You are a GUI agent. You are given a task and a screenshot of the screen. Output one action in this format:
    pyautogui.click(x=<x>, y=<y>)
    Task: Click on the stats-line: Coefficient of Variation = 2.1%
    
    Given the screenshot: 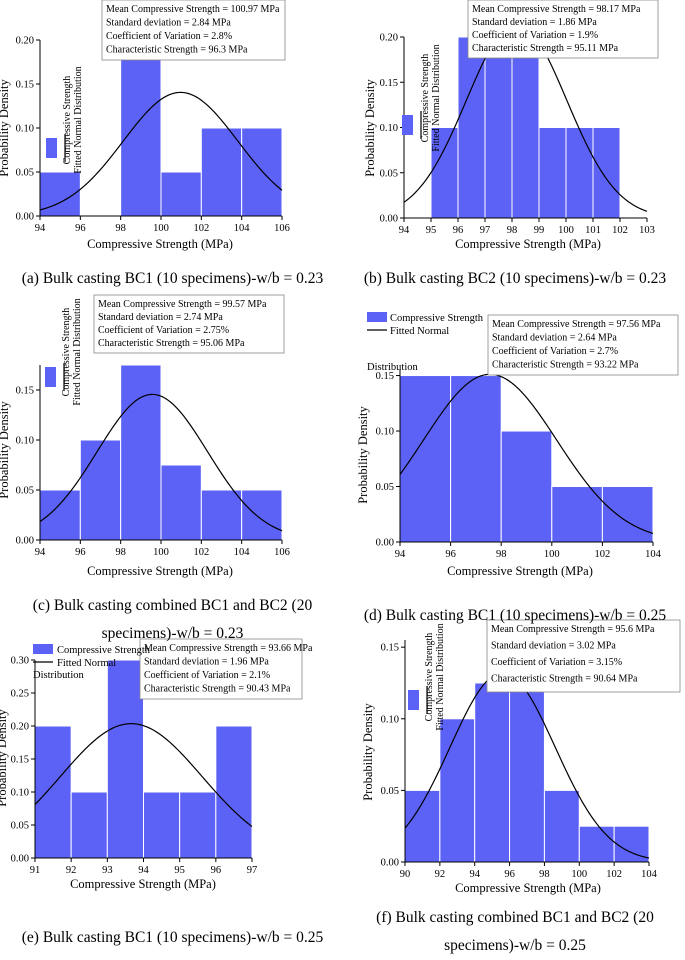 What is the action you would take?
    pyautogui.click(x=207, y=675)
    